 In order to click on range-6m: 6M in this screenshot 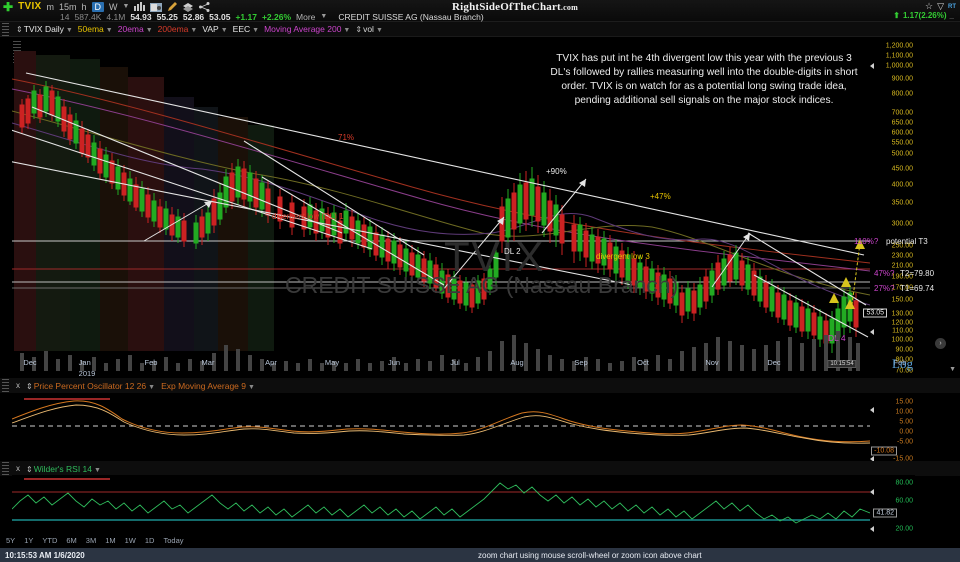, I will do `click(71, 540)`.